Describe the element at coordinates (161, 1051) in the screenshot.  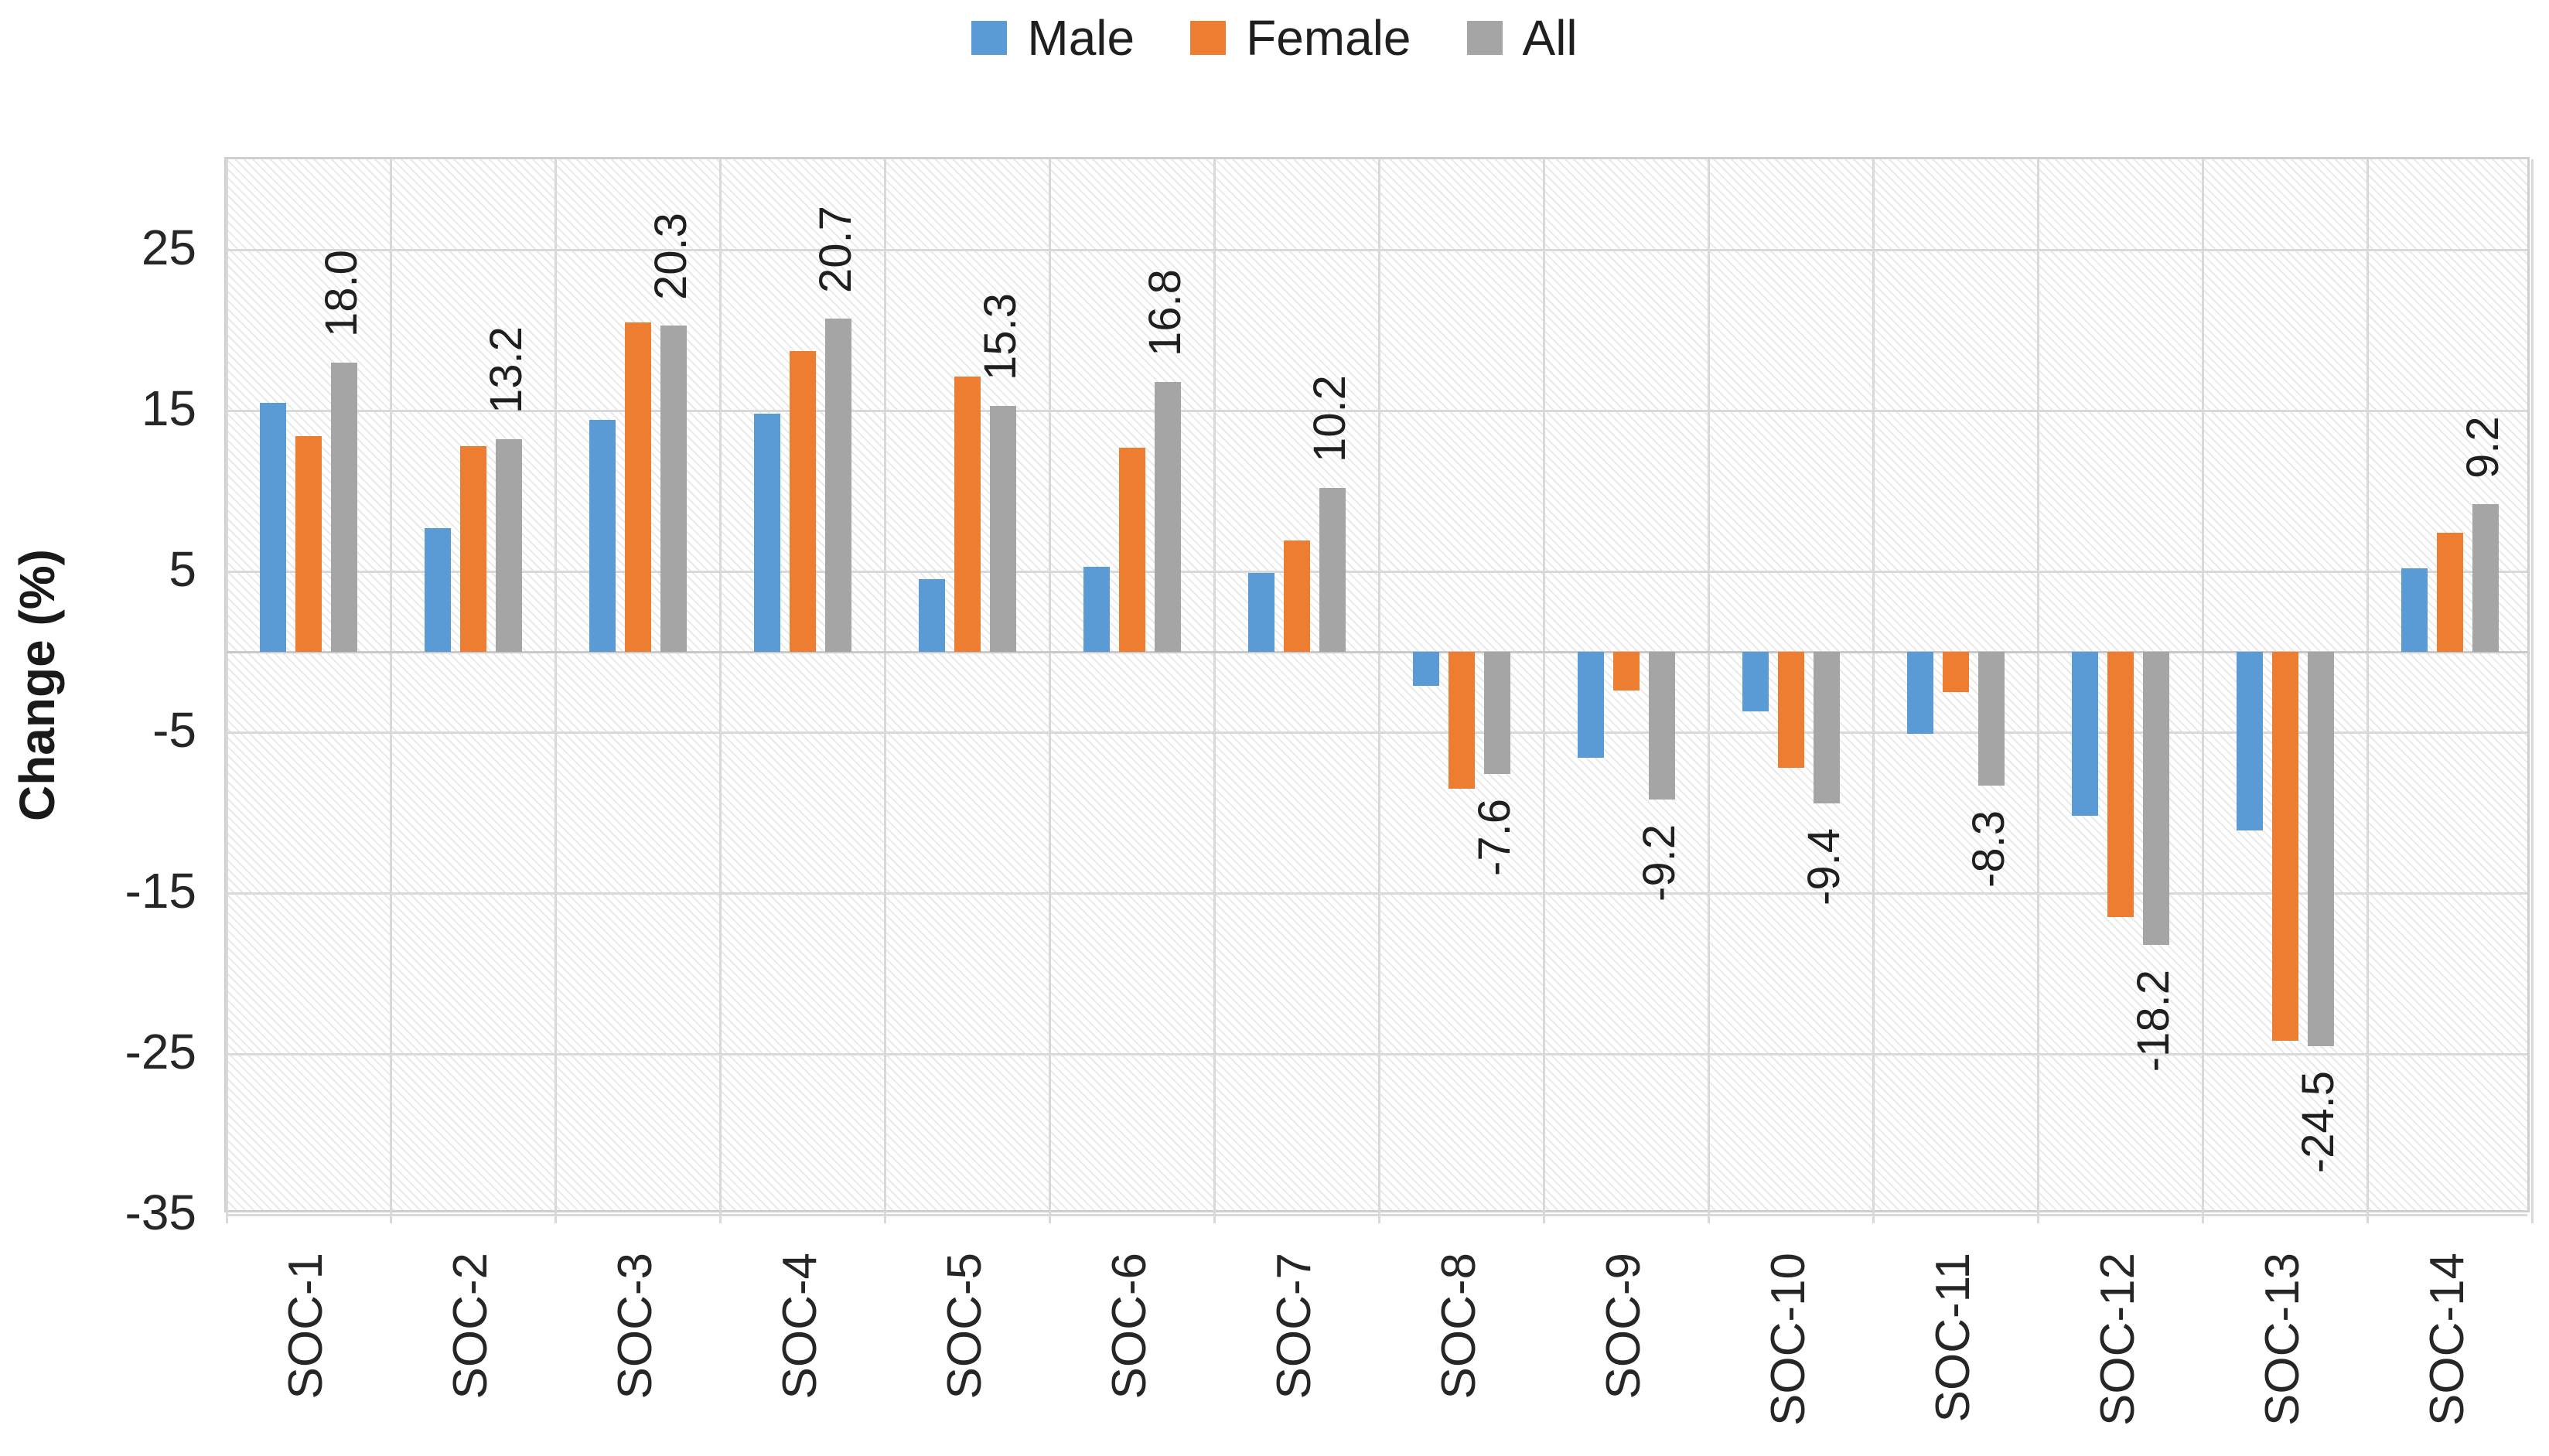
I see `y-tick--25: -25` at that location.